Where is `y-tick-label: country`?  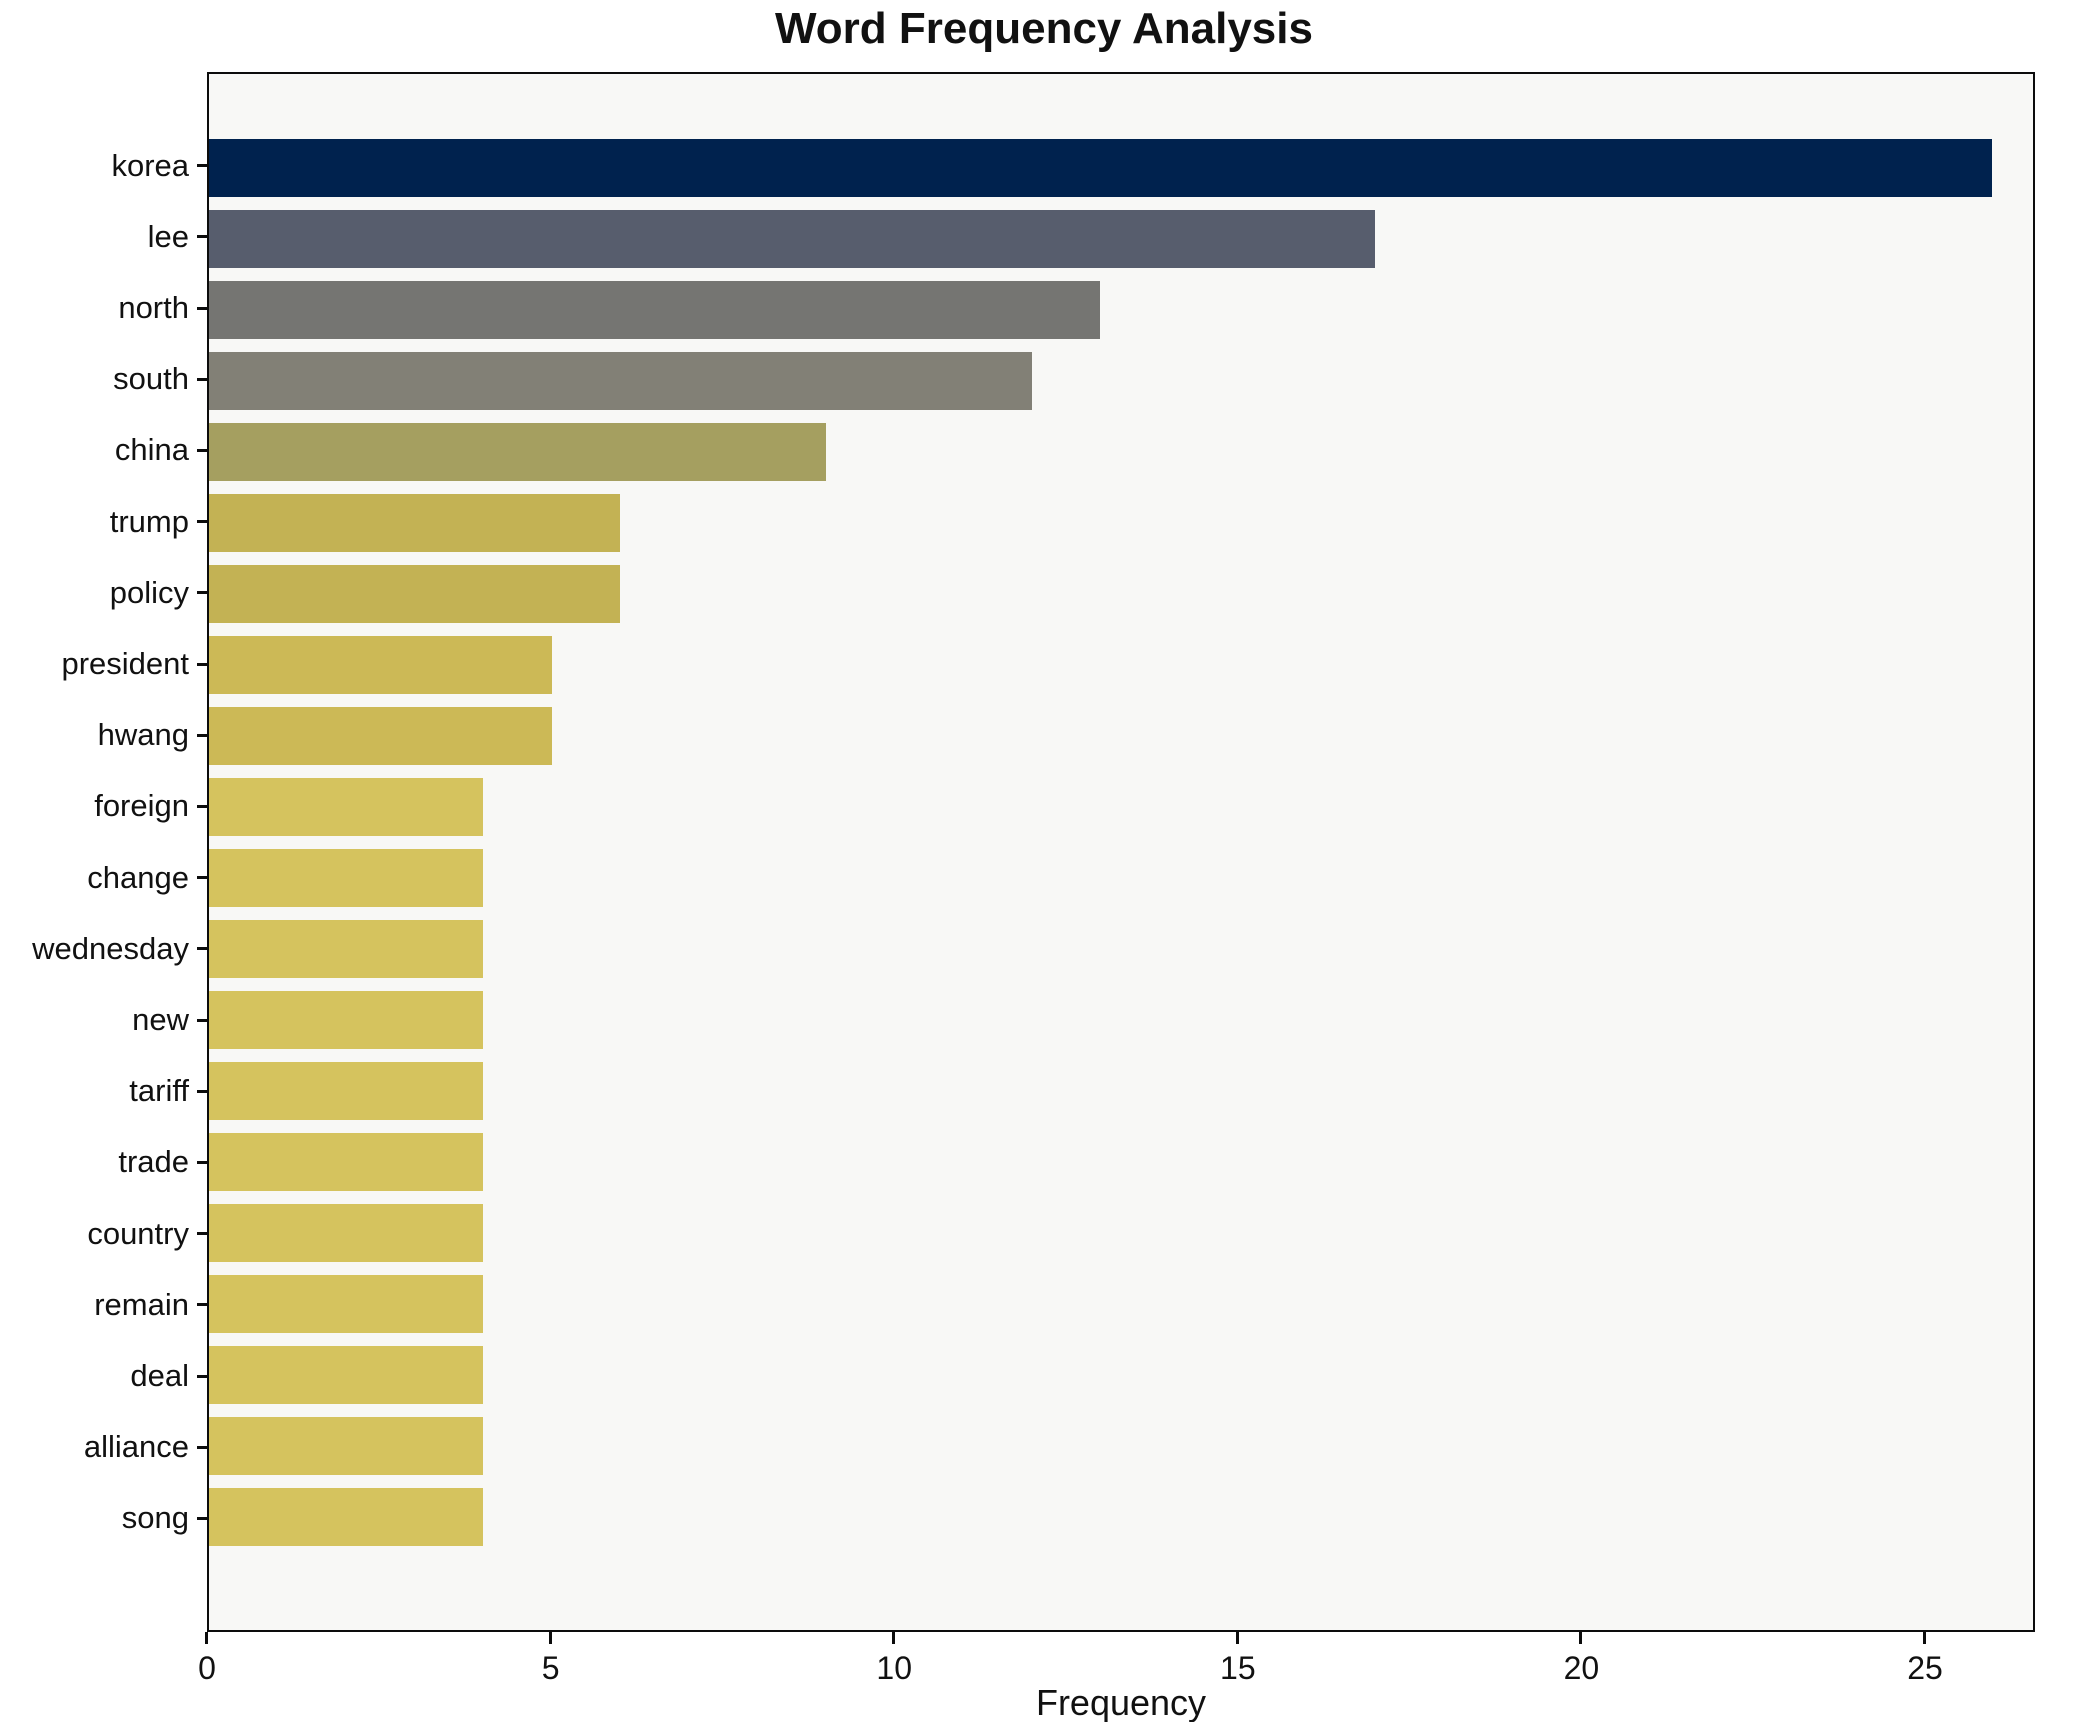
y-tick-label: country is located at coordinates (138, 1233).